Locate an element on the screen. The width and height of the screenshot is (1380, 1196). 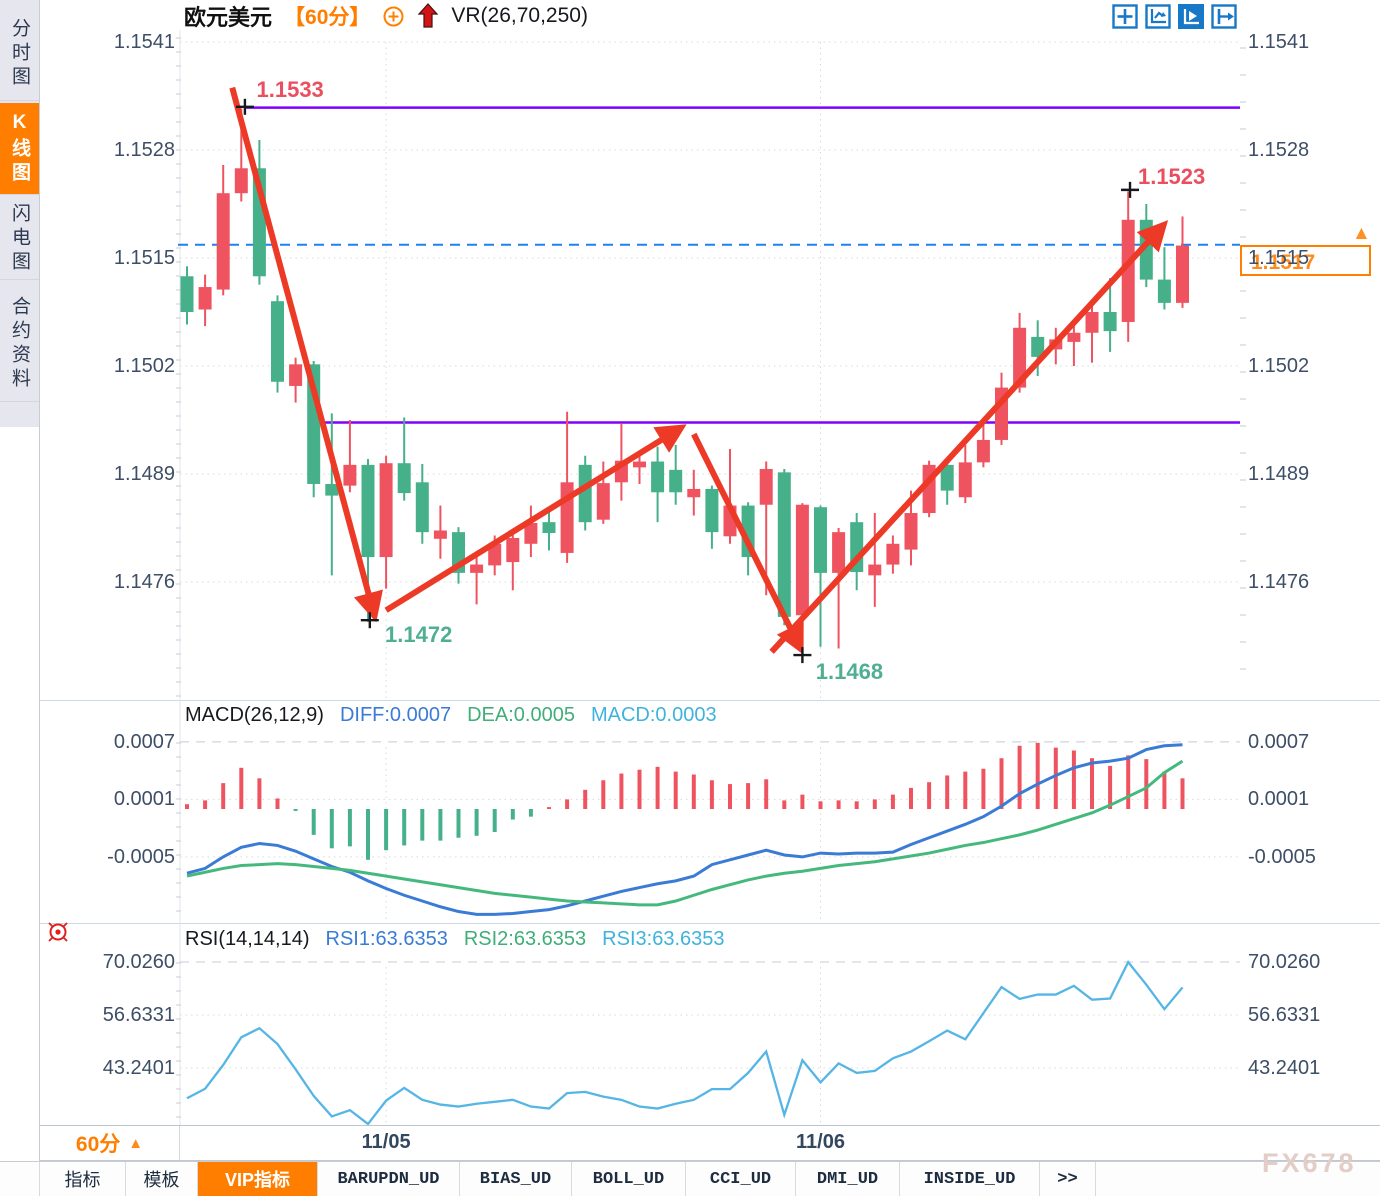
tab-bar-corner-cell is located at coordinates (20, 1179).